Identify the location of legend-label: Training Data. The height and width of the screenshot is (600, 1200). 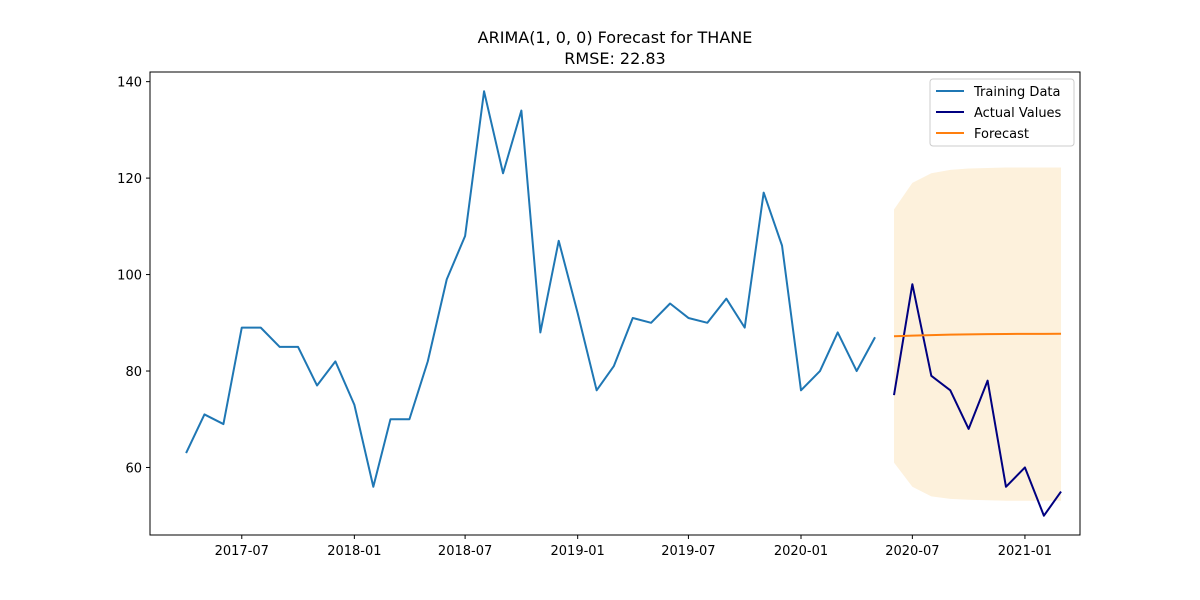
(1016, 92).